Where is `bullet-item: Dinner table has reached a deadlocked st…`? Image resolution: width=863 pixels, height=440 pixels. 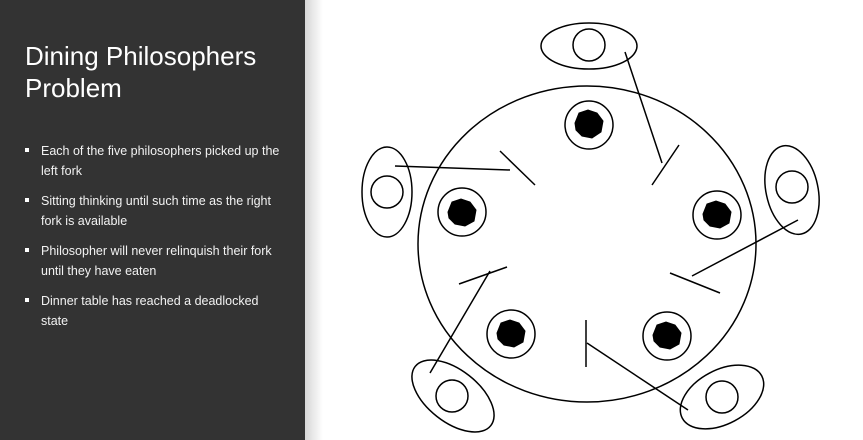
bullet-item: Dinner table has reached a deadlocked st… is located at coordinates (155, 311).